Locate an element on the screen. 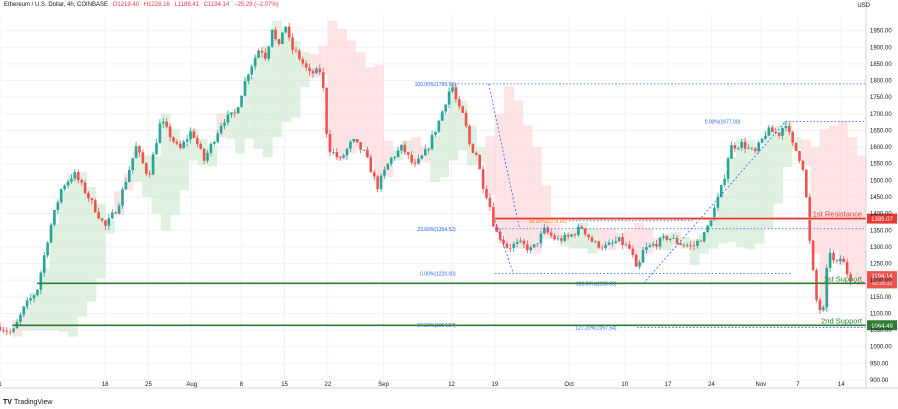 The width and height of the screenshot is (898, 409). y-tick-label: 1900.00 is located at coordinates (881, 48).